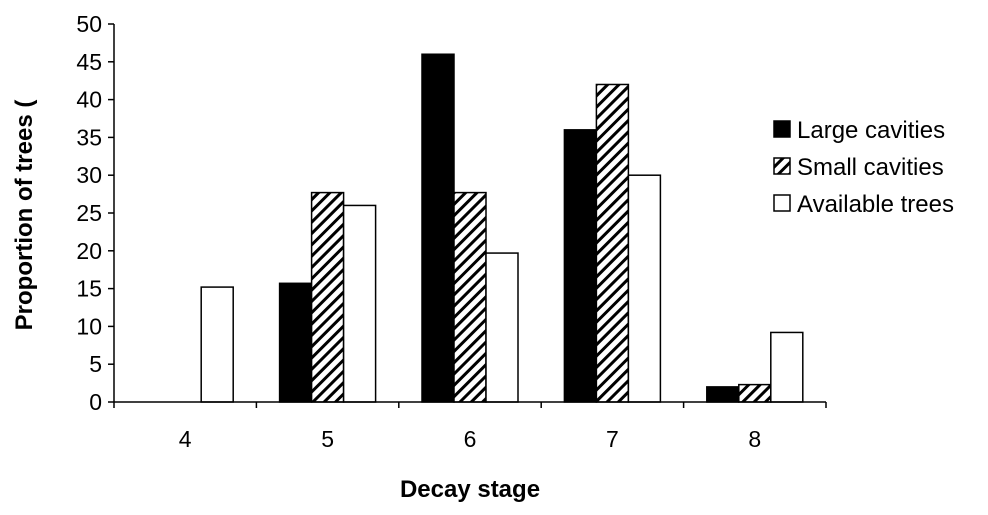  What do you see at coordinates (89, 326) in the screenshot?
I see `y-tick-label: 10` at bounding box center [89, 326].